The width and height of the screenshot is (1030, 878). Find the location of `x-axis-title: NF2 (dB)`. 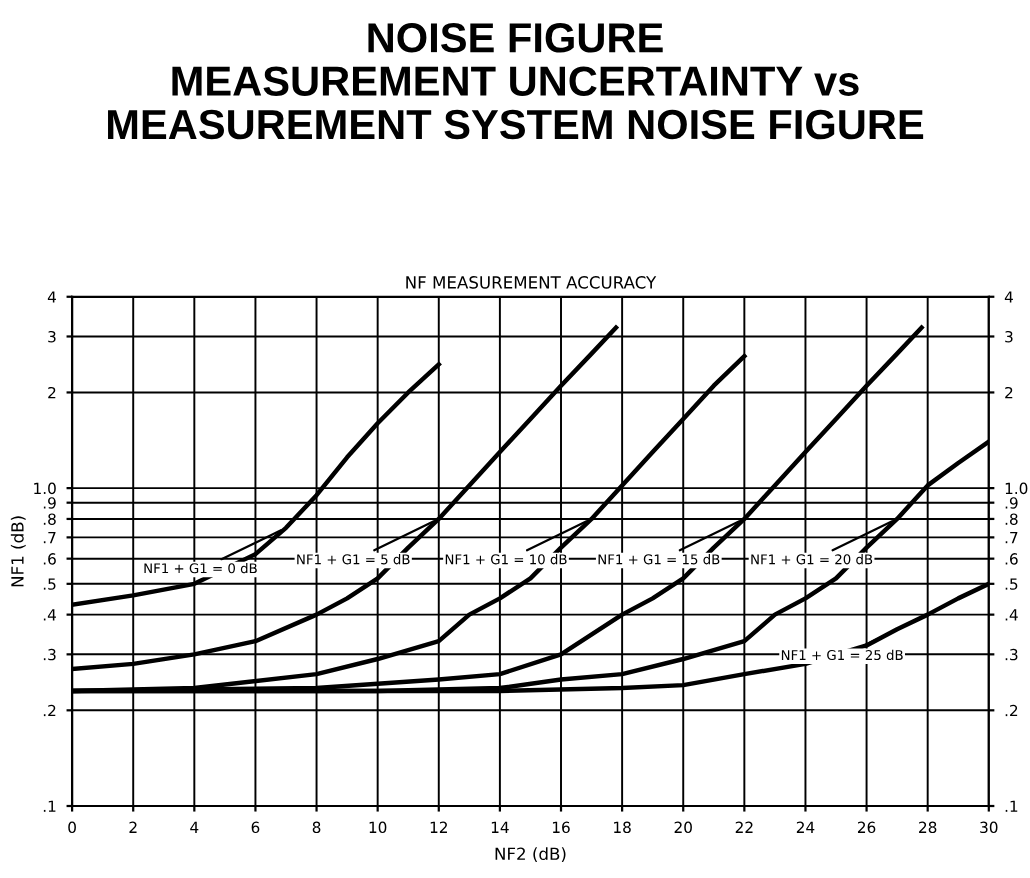

x-axis-title: NF2 (dB) is located at coordinates (530, 855).